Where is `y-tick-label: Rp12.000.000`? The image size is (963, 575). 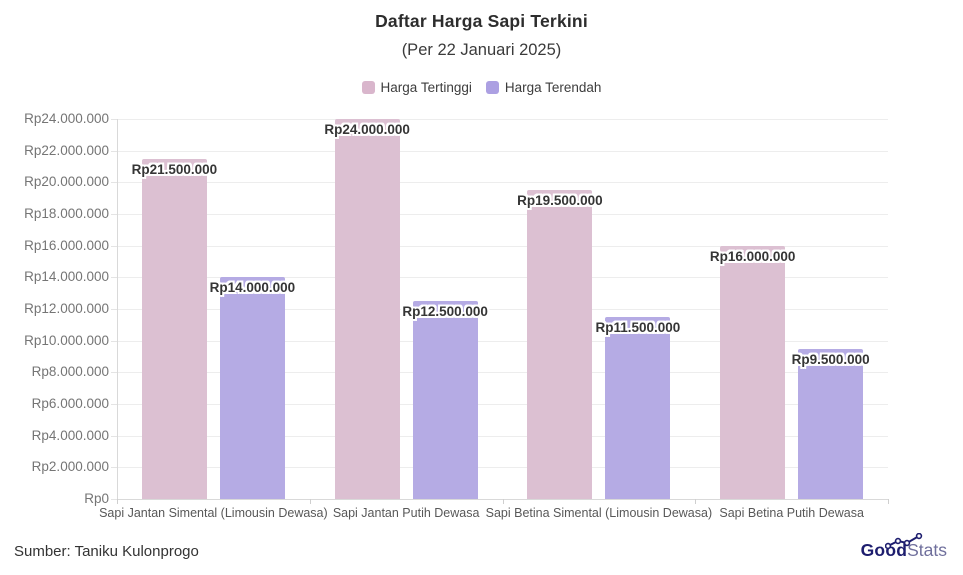
y-tick-label: Rp12.000.000 is located at coordinates (66, 308).